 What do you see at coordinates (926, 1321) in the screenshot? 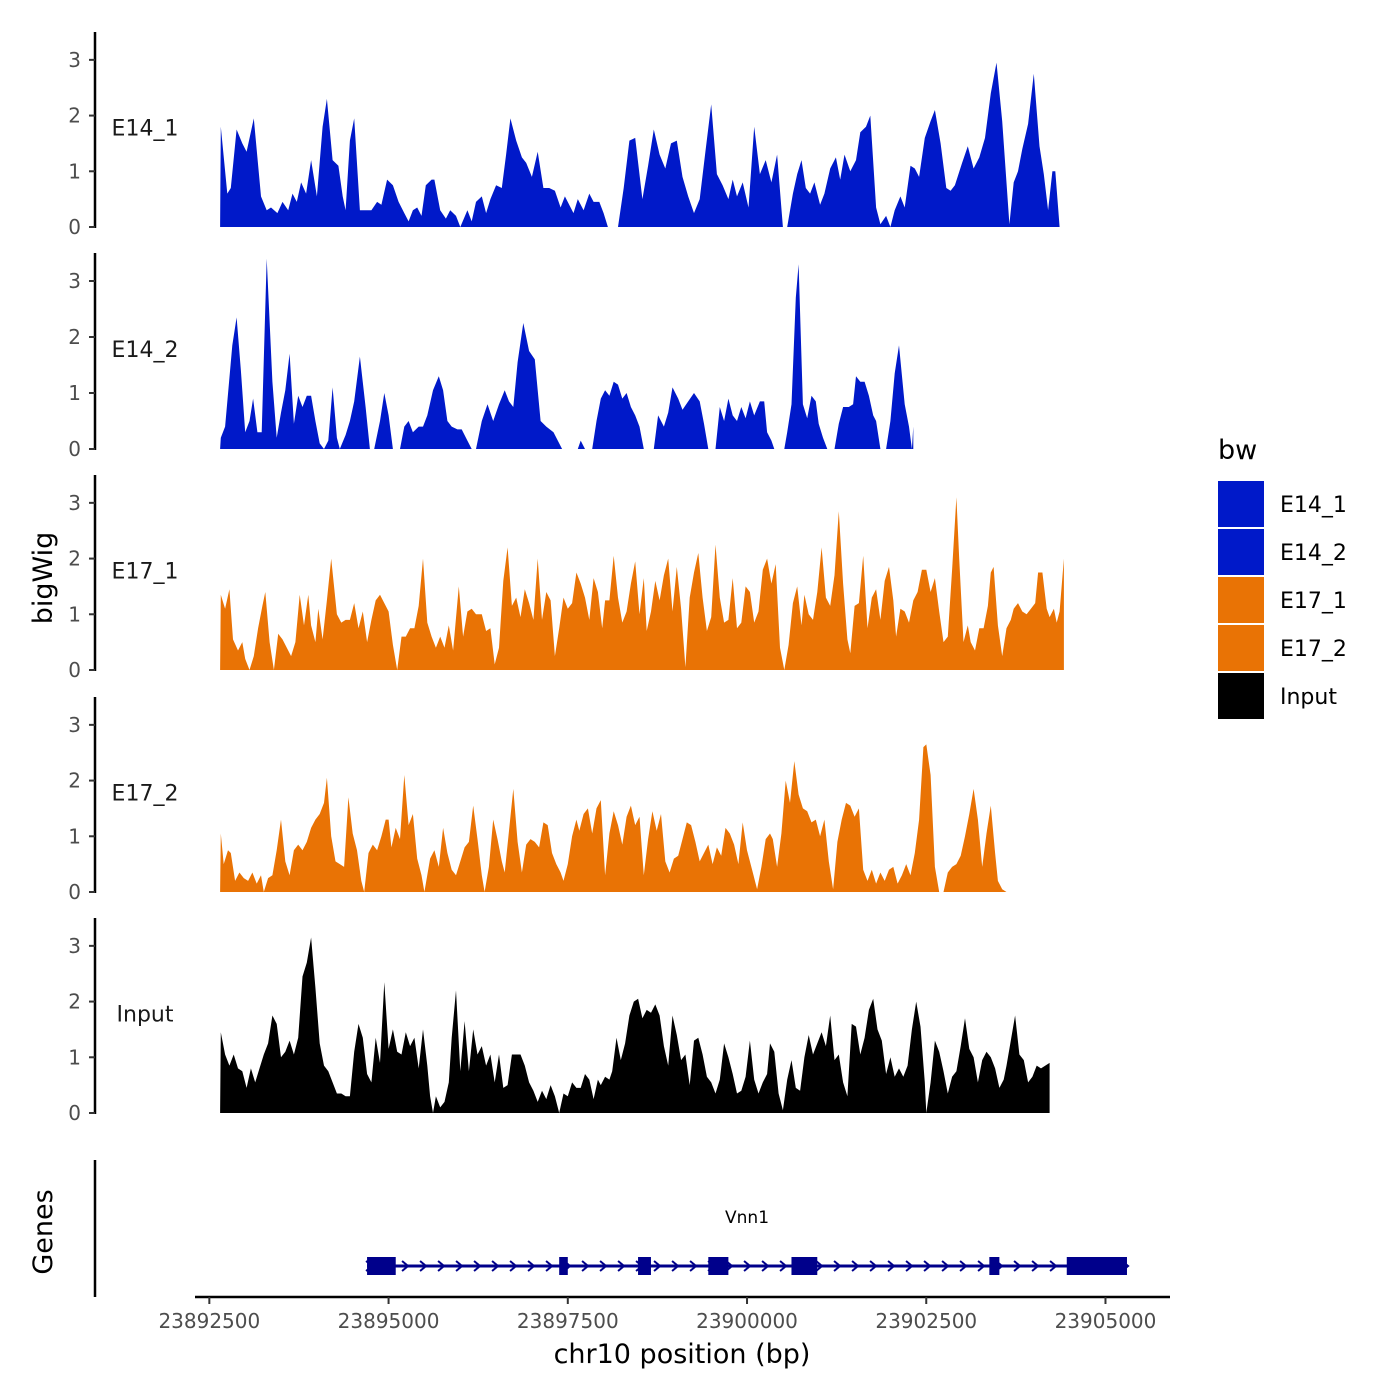
I see `x-tick-label: 23902500` at bounding box center [926, 1321].